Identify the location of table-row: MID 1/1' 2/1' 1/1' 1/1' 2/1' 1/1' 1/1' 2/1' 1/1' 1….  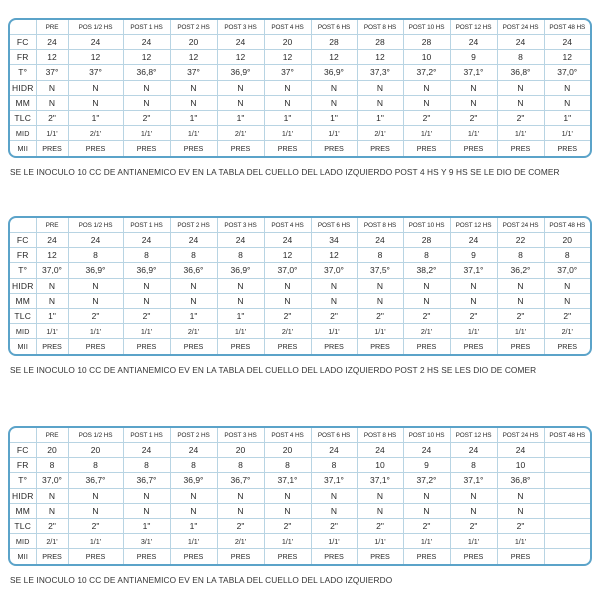
(300, 133).